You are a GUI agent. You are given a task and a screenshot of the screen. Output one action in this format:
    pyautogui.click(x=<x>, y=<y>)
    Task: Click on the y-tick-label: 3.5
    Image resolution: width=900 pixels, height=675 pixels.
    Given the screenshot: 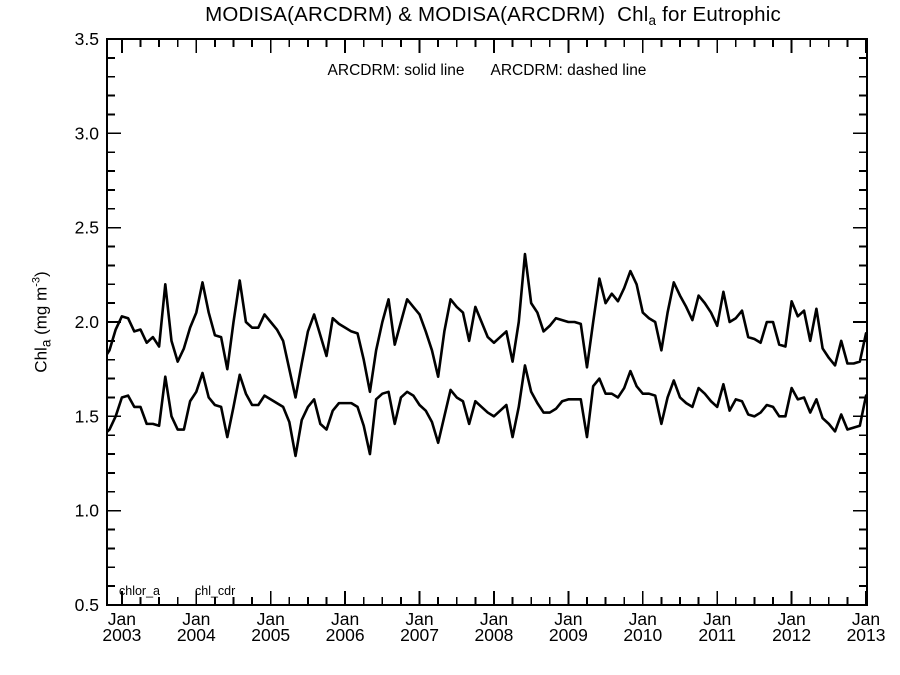 What is the action you would take?
    pyautogui.click(x=87, y=39)
    